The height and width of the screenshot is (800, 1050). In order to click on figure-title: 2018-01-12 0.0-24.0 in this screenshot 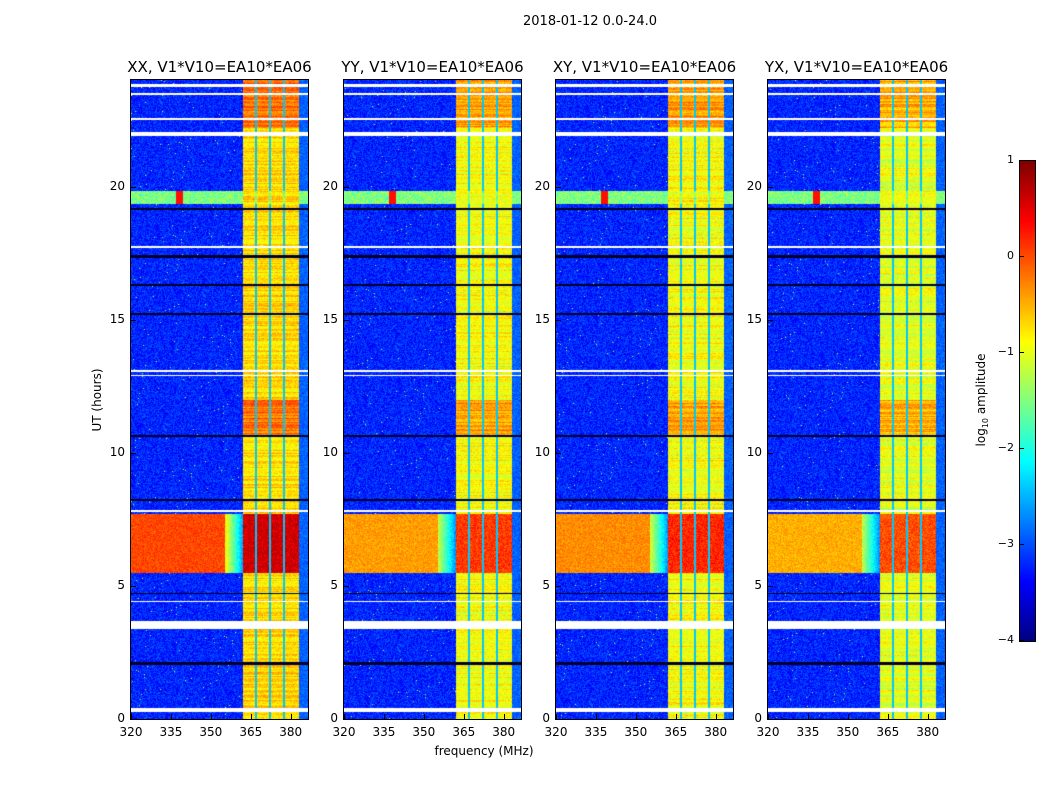, I will do `click(590, 21)`.